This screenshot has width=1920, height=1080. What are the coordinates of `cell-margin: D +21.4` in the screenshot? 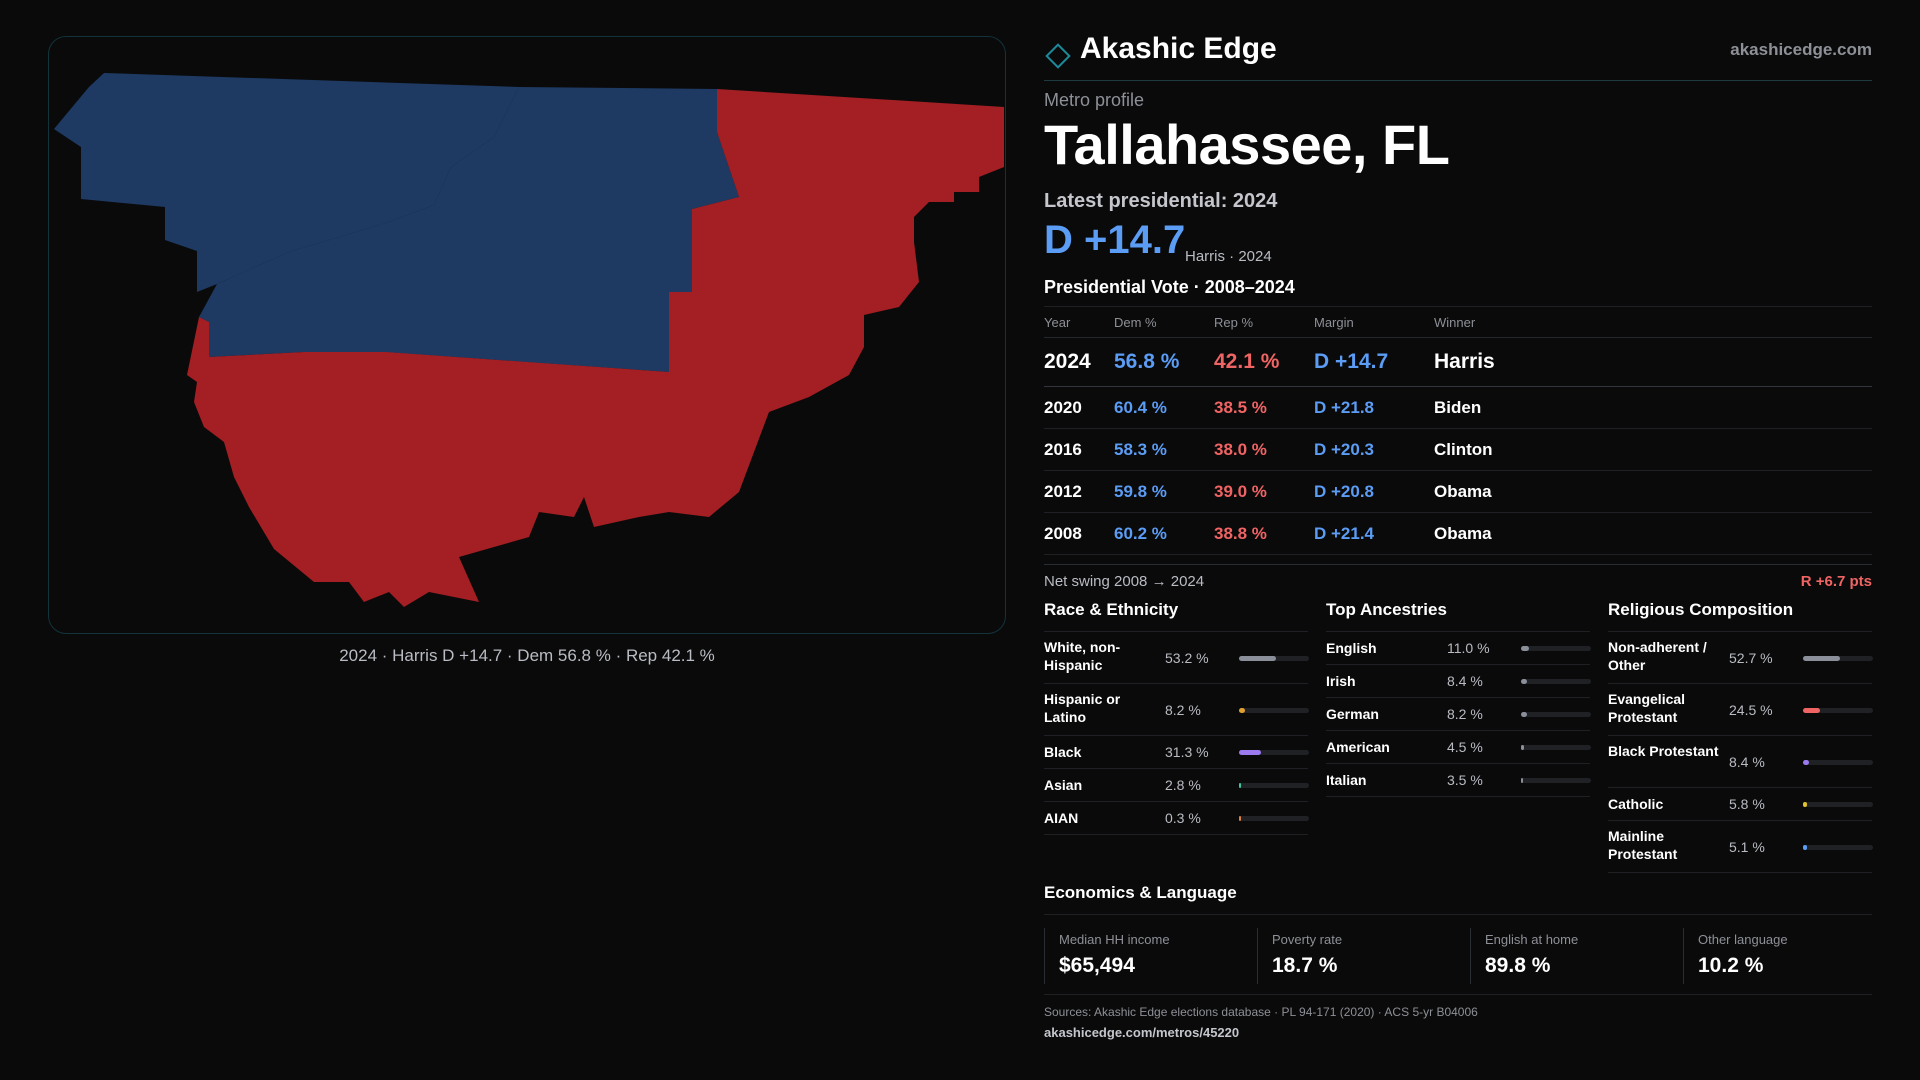 It's located at (1374, 533).